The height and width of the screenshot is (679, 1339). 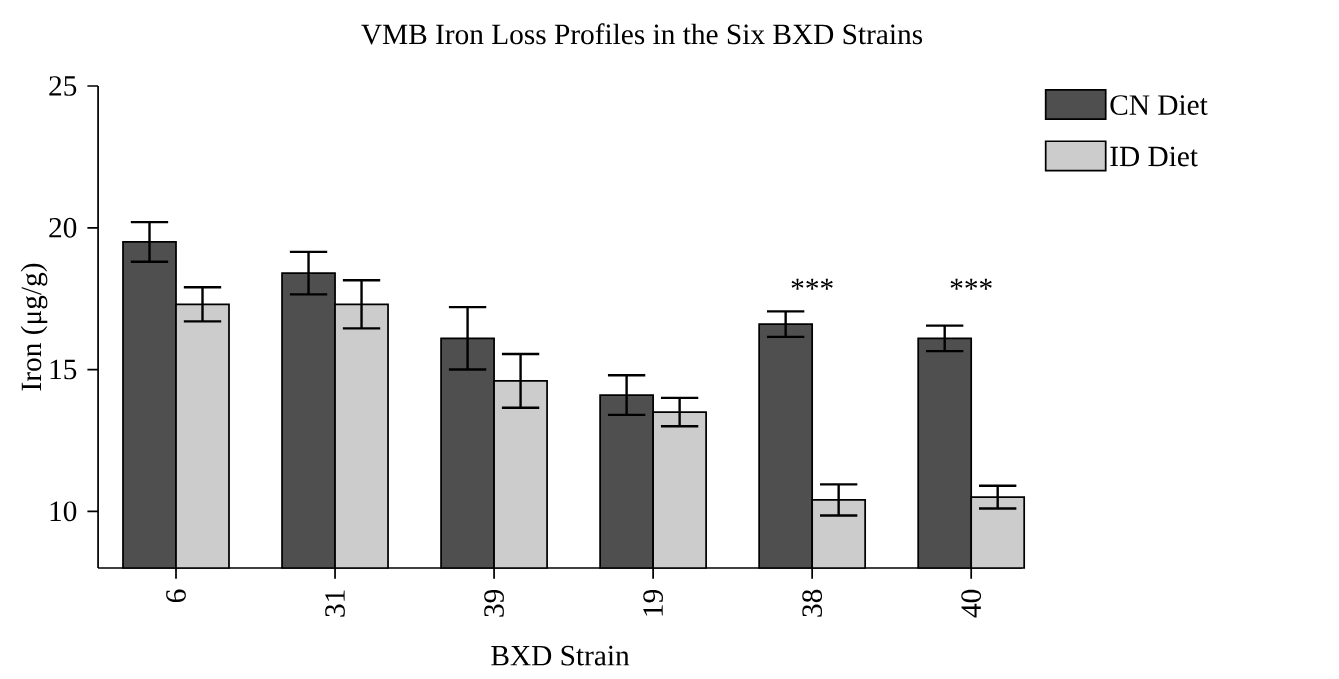 What do you see at coordinates (63, 86) in the screenshot?
I see `y-tick-label: 25` at bounding box center [63, 86].